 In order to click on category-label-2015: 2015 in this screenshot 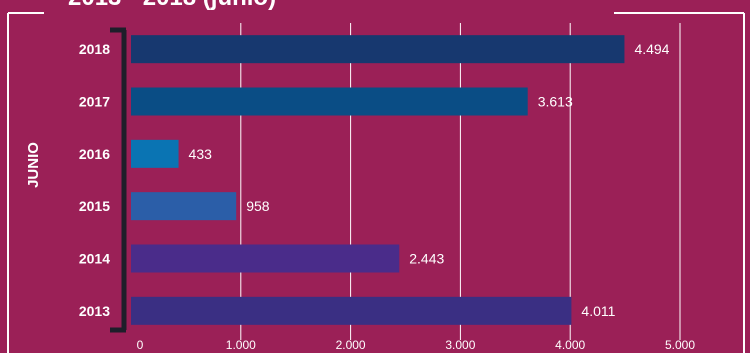, I will do `click(94, 206)`.